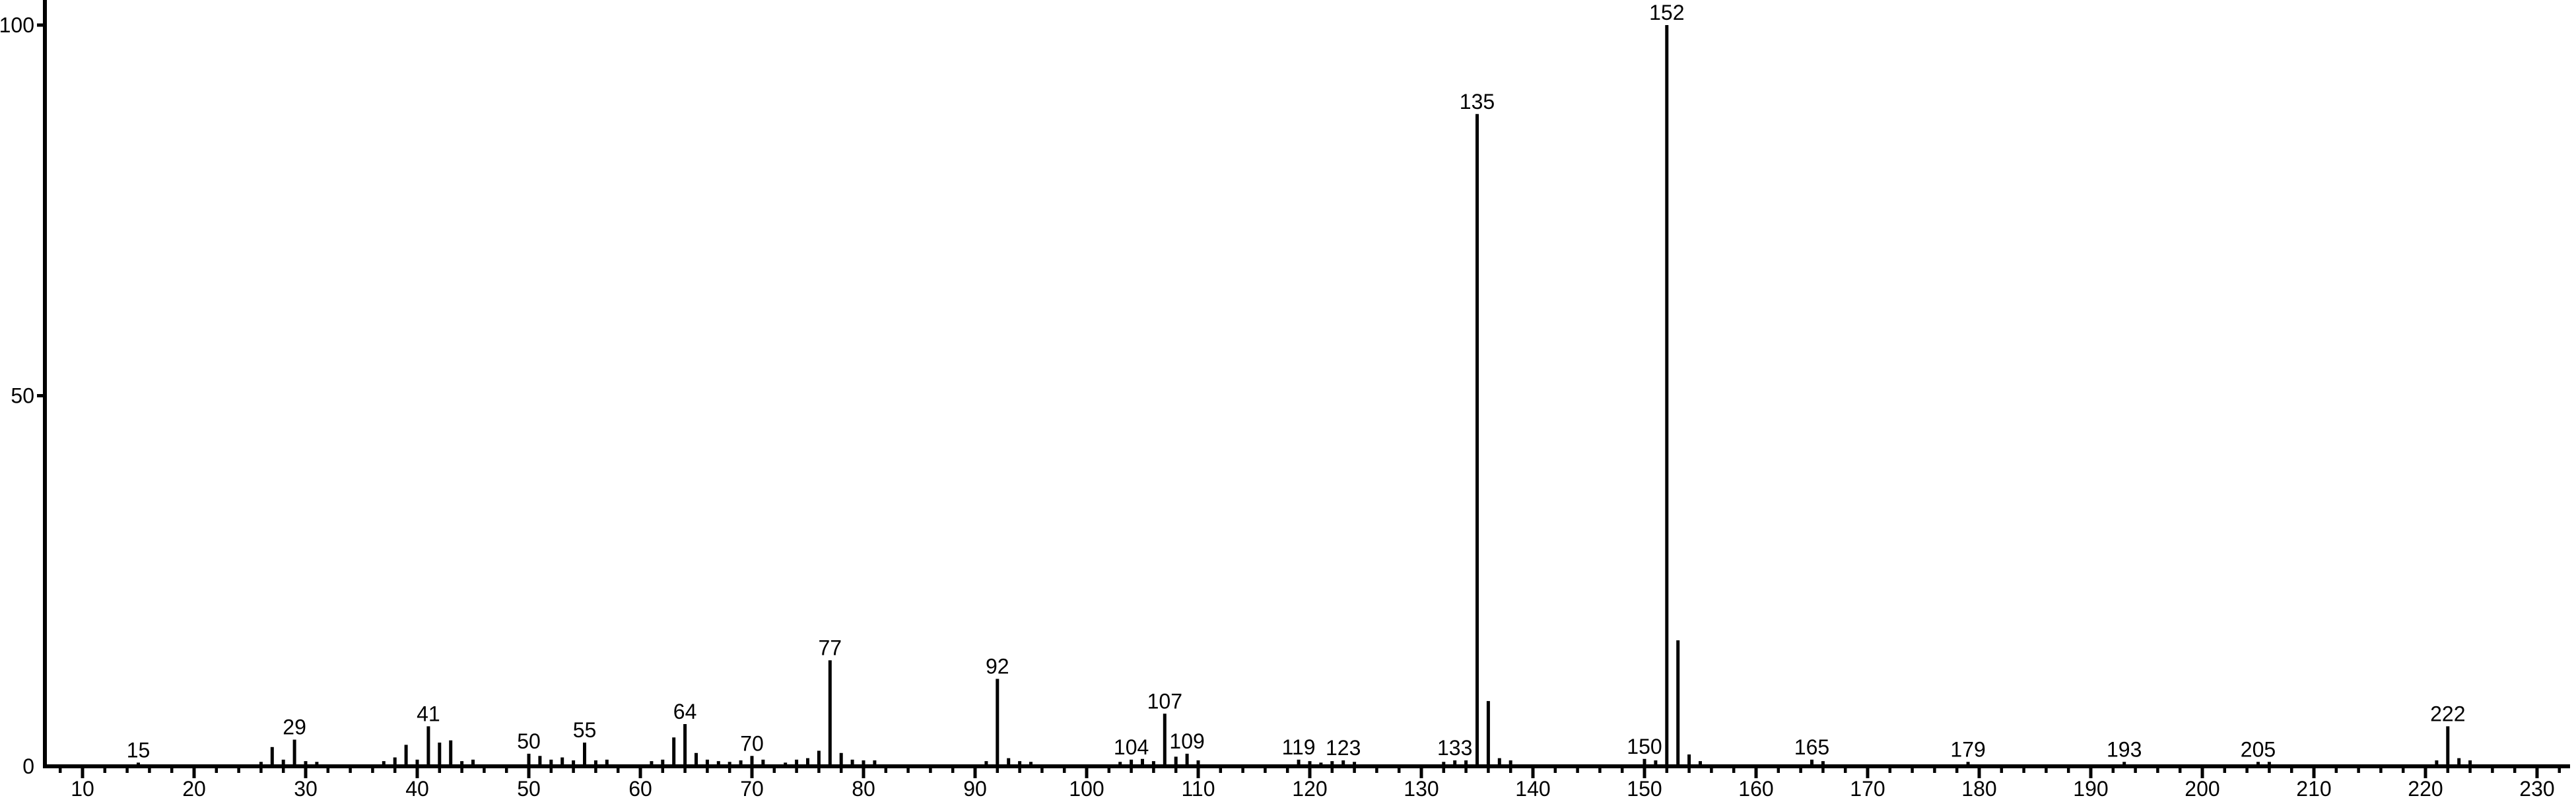 The width and height of the screenshot is (2576, 798). What do you see at coordinates (752, 787) in the screenshot?
I see `x-tick-label: 70` at bounding box center [752, 787].